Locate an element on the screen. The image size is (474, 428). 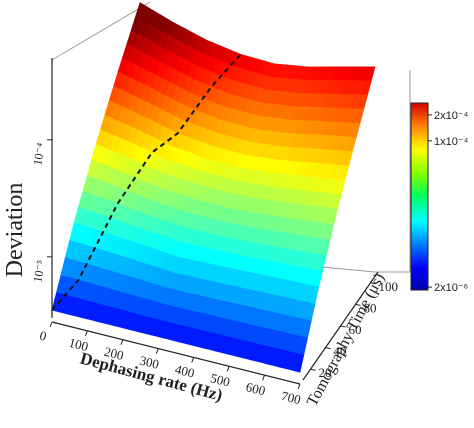
y-tick-label: 80 is located at coordinates (370, 307).